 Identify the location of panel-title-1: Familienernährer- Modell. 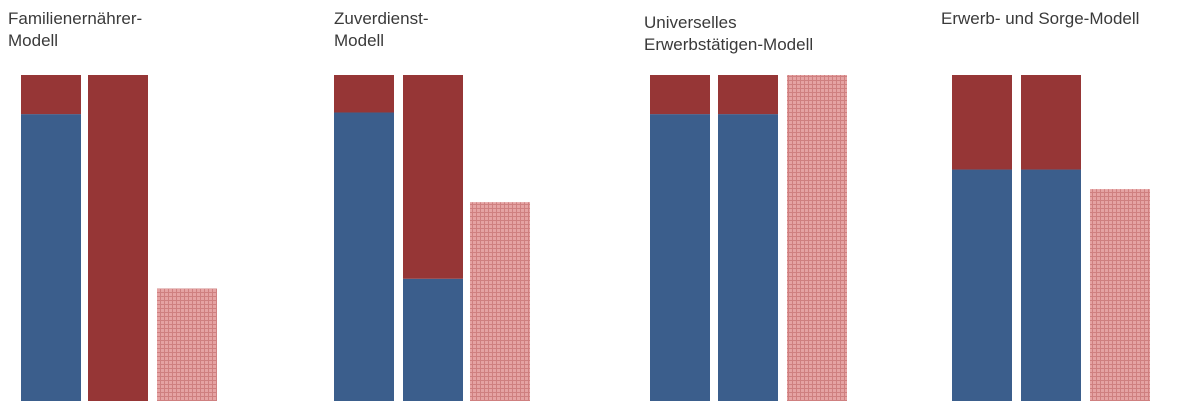
(75, 29).